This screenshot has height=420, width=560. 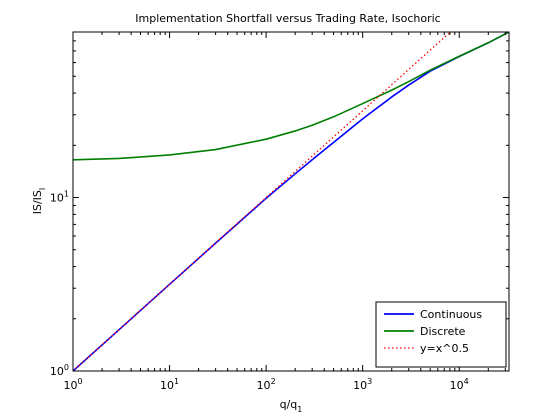 I want to click on legend-label: Continuous, so click(x=451, y=314).